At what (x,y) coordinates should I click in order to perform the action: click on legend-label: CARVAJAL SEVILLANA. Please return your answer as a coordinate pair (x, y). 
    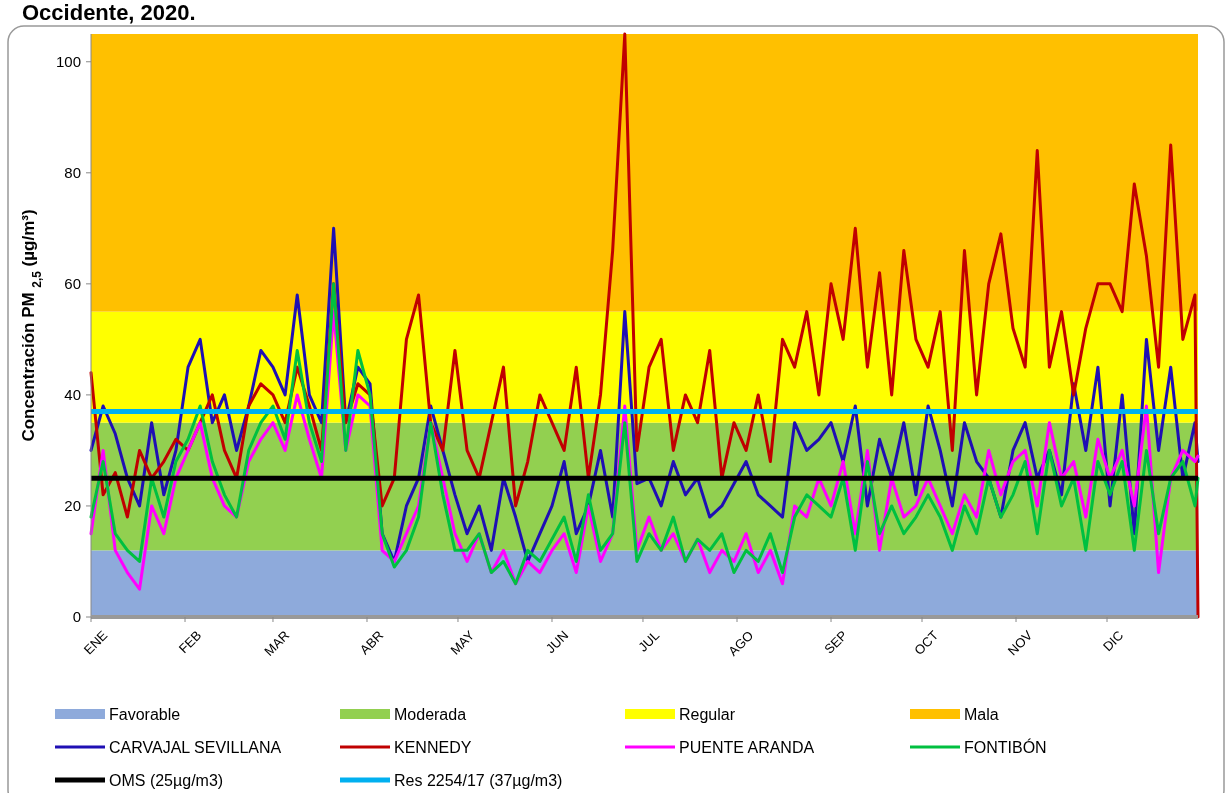
    Looking at the image, I should click on (195, 747).